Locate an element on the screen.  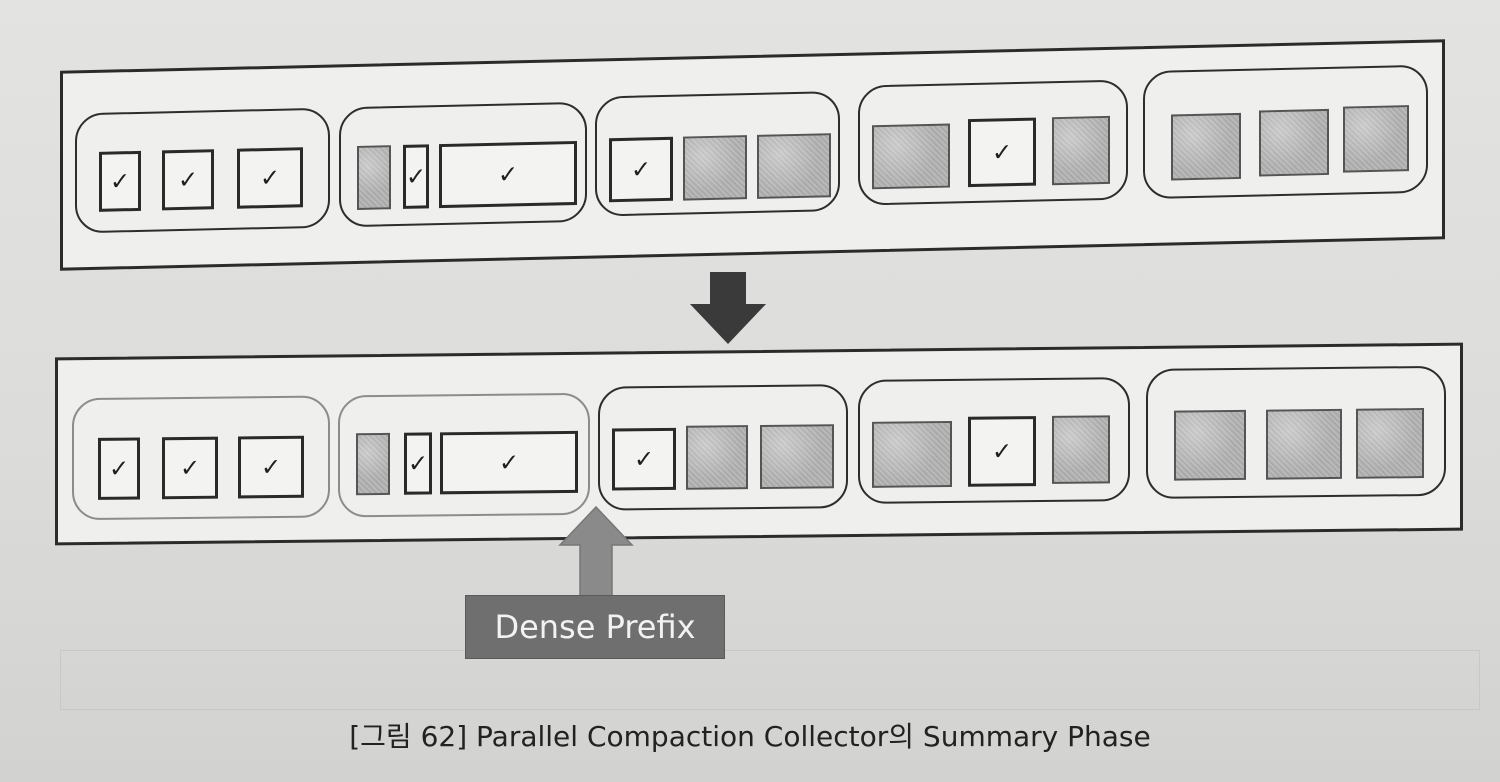
region-1-compacted: ✓ ✓ ✓ is located at coordinates (201, 458).